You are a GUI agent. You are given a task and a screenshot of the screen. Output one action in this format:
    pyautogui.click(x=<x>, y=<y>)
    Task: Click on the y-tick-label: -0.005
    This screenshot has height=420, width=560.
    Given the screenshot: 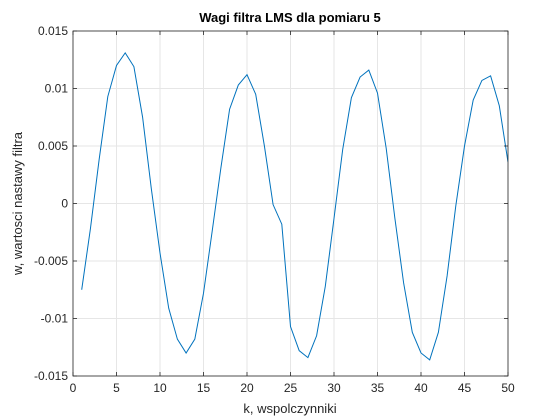 What is the action you would take?
    pyautogui.click(x=51, y=261)
    